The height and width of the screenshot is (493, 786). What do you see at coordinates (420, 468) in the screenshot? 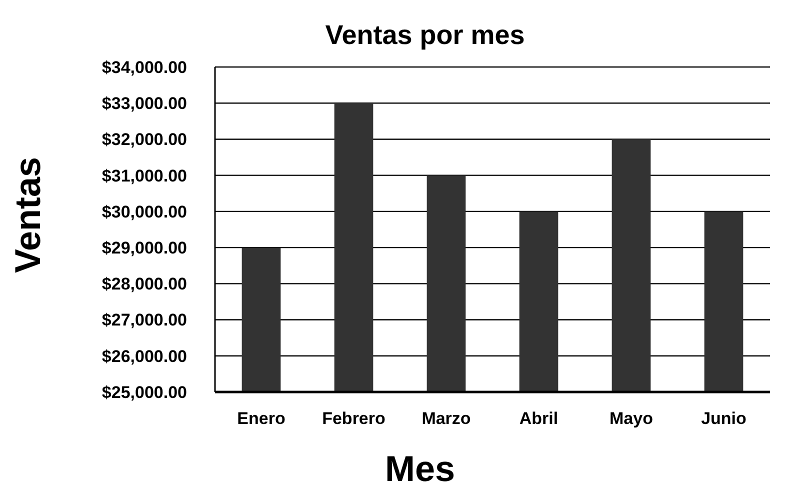
I see `x-axis-title: Mes` at bounding box center [420, 468].